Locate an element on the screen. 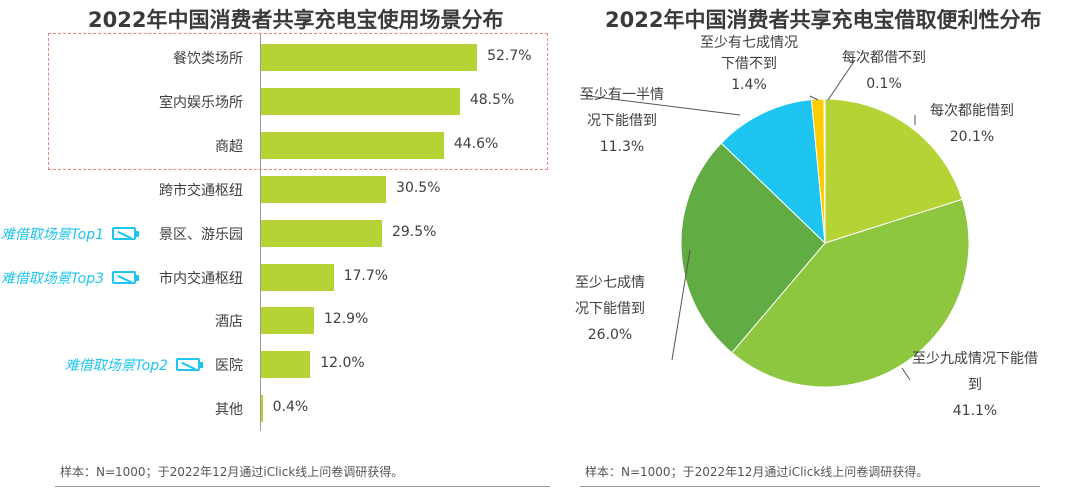 Image resolution: width=1080 pixels, height=491 pixels. pie-chart-title: 2022年中国消费者共享充电宝借取便利性分布 is located at coordinates (823, 20).